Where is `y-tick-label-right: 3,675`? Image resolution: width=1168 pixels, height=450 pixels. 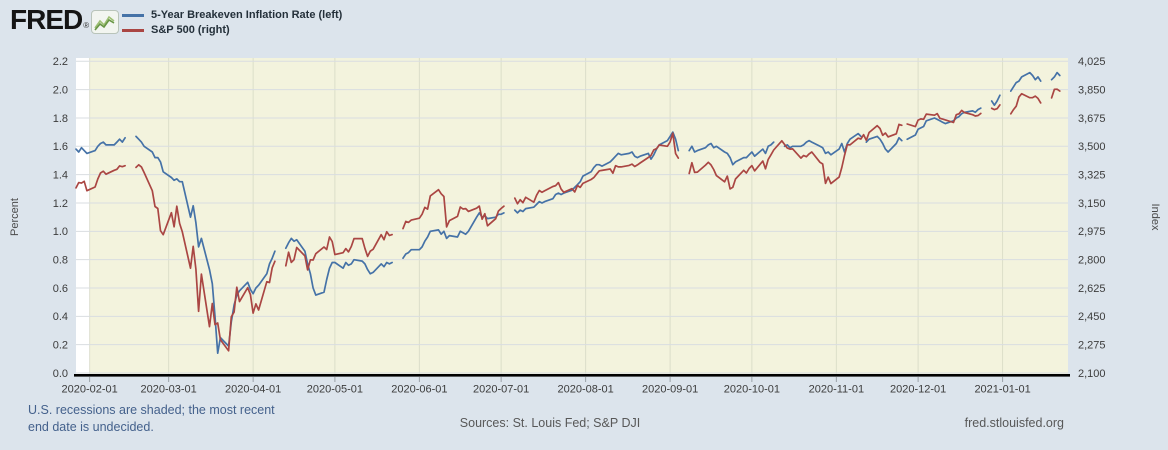
y-tick-label-right: 3,675 is located at coordinates (1092, 119).